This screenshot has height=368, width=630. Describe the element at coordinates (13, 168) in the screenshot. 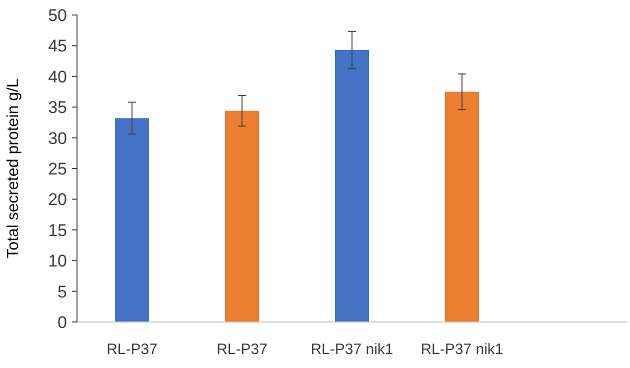

I see `y-axis-title: Total secreted protein g/L` at that location.